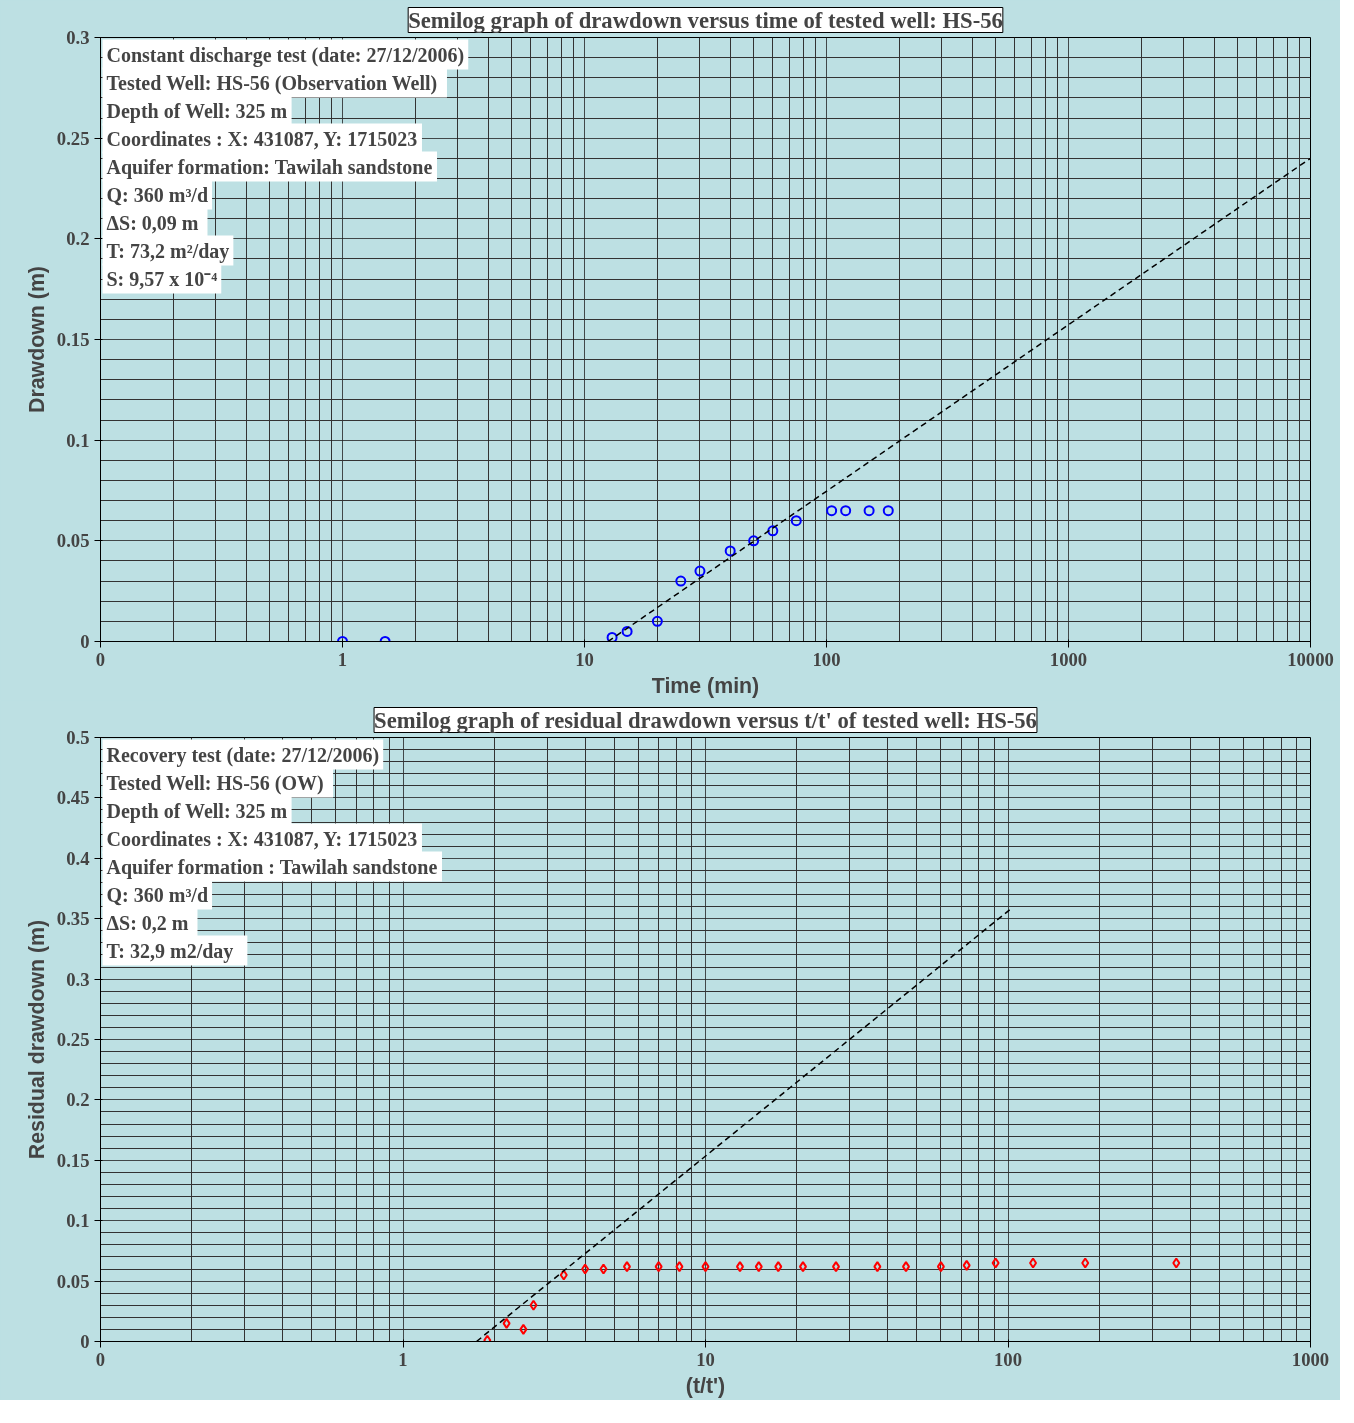  I want to click on x-axis-title: Time (min), so click(705, 685).